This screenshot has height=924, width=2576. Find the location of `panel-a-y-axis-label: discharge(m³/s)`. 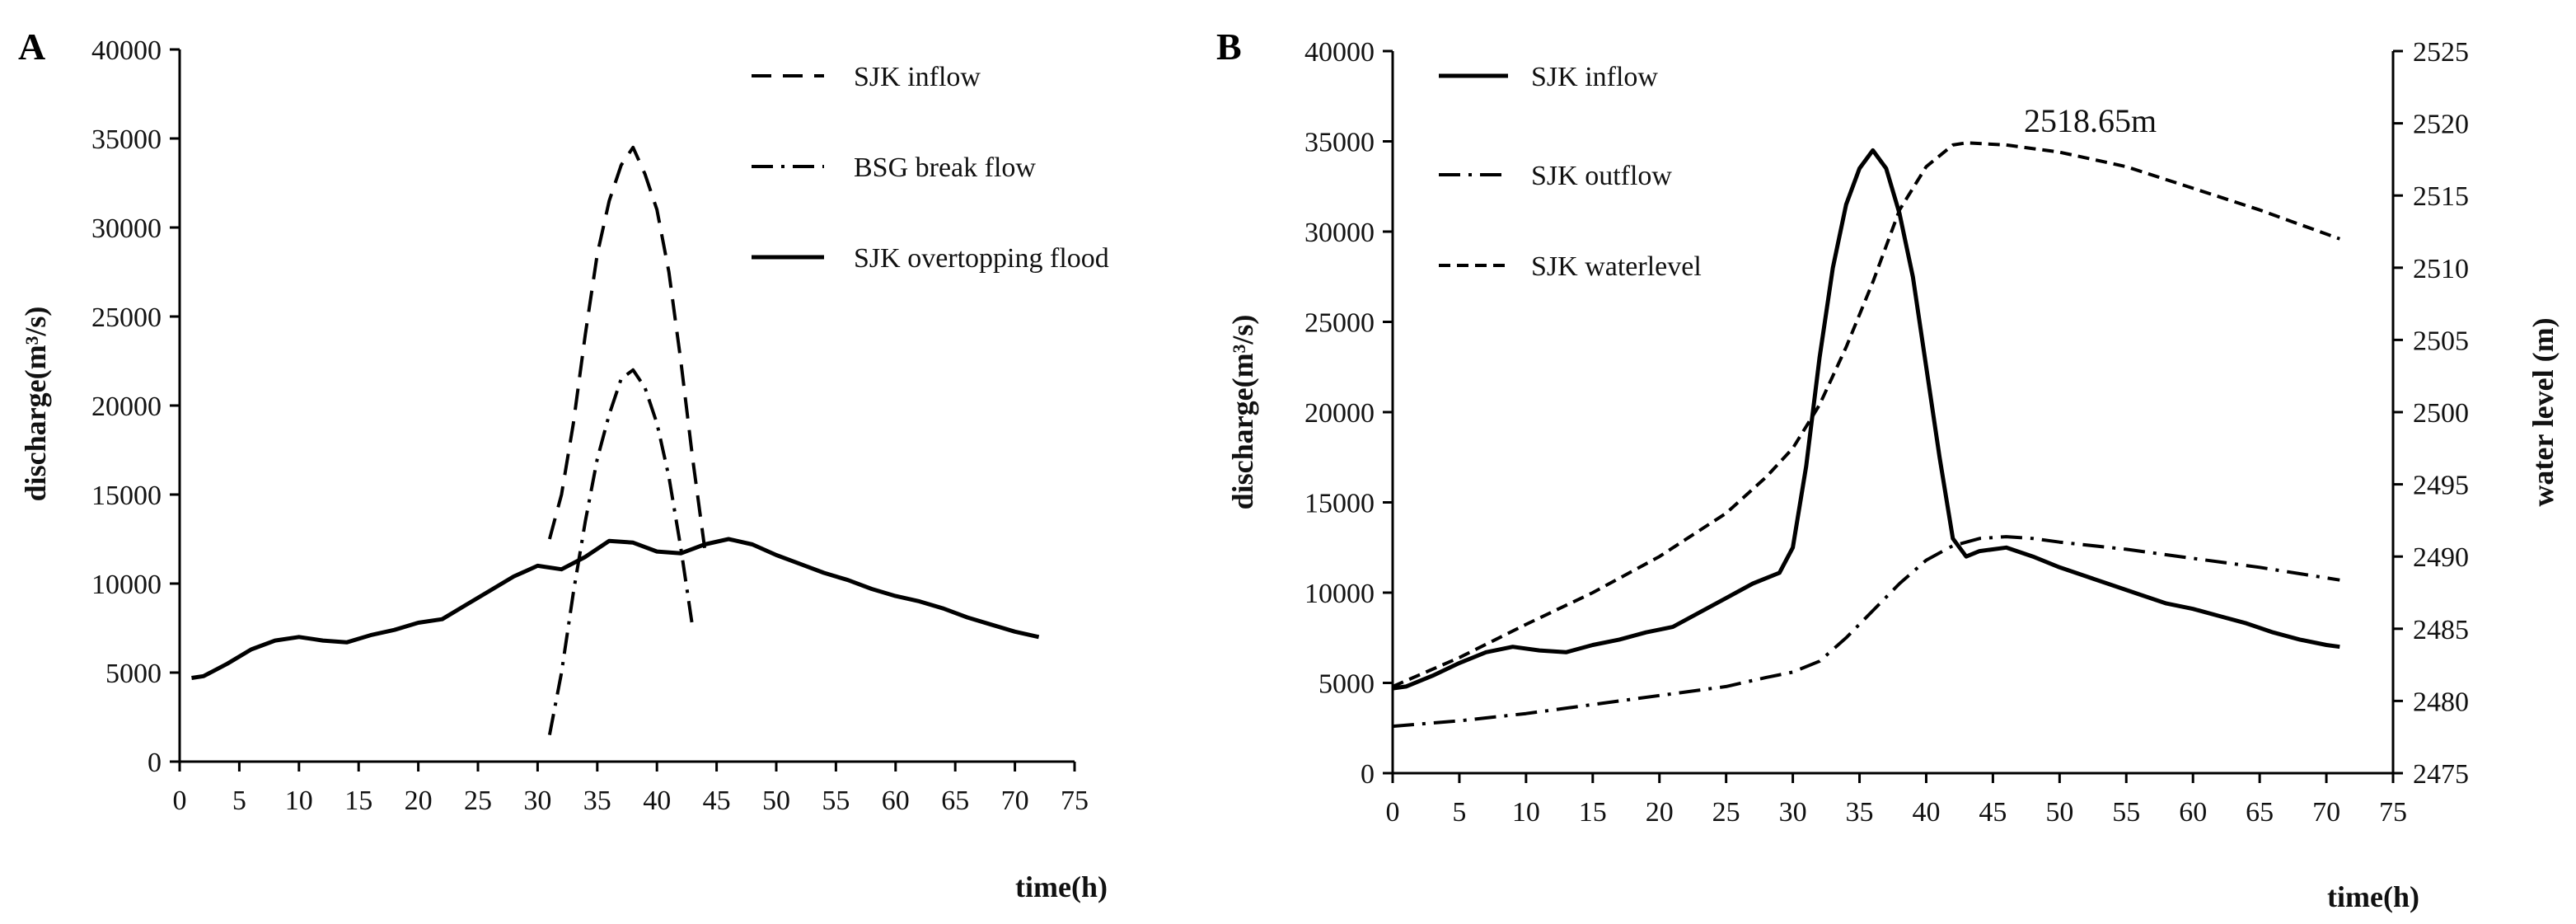

panel-a-y-axis-label: discharge(m³/s) is located at coordinates (35, 404).